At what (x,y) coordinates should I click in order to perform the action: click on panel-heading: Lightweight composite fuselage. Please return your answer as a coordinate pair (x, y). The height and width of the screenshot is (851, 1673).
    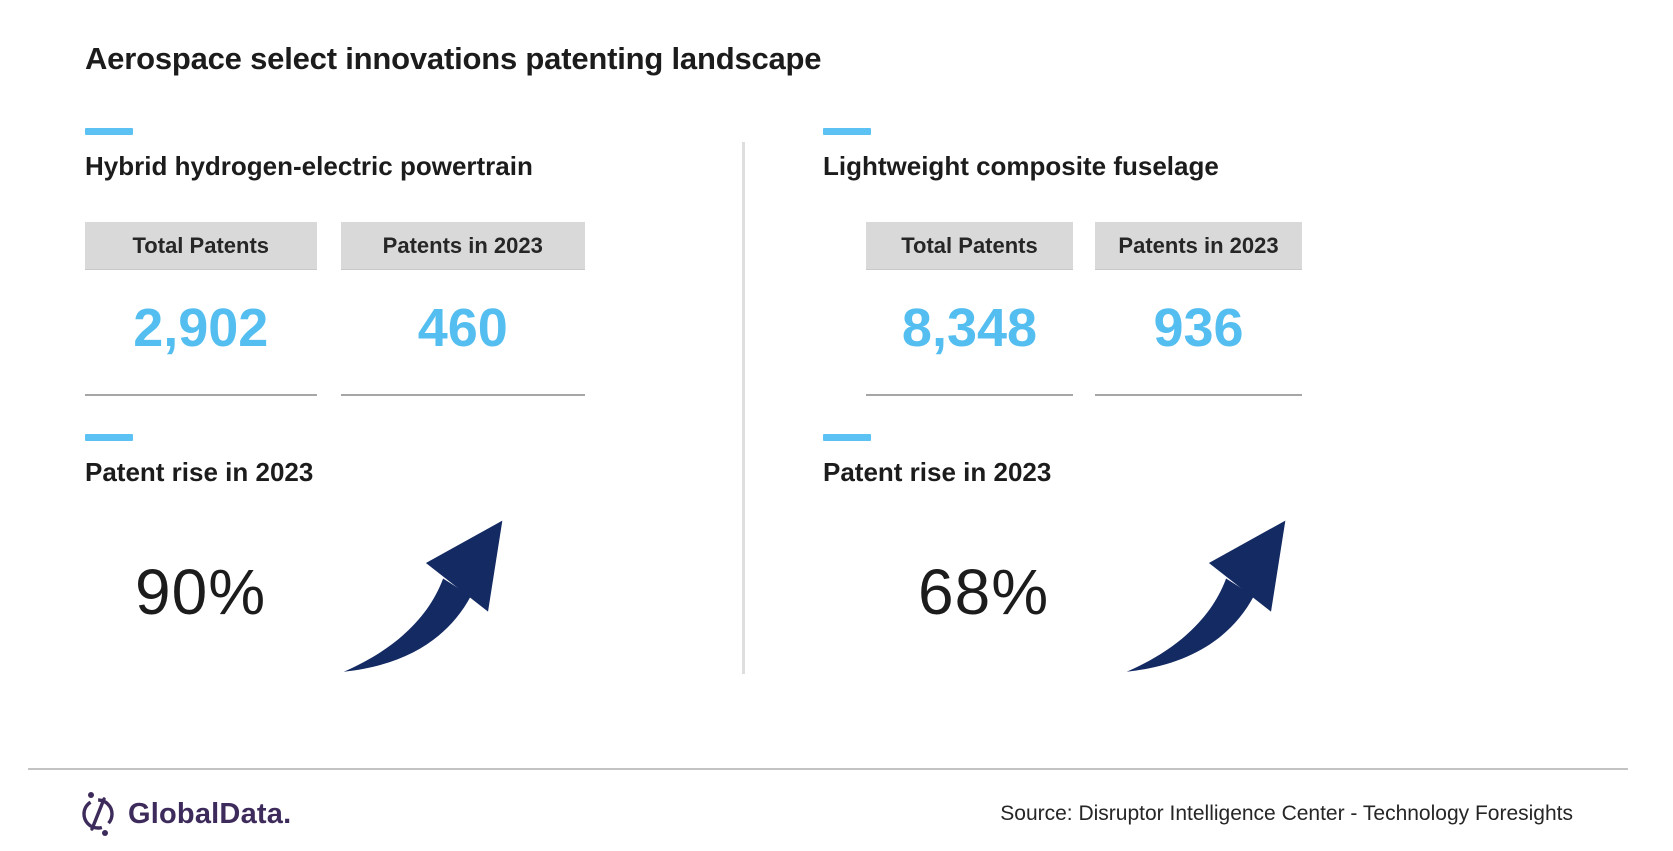
    Looking at the image, I should click on (1021, 166).